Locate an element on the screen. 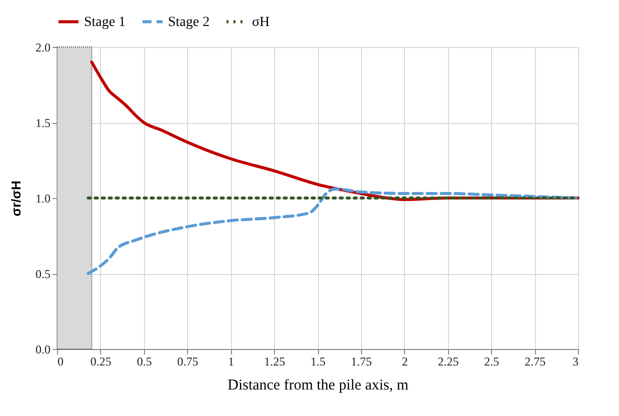 This screenshot has height=416, width=619. x-tick-label: 0.25 is located at coordinates (101, 361).